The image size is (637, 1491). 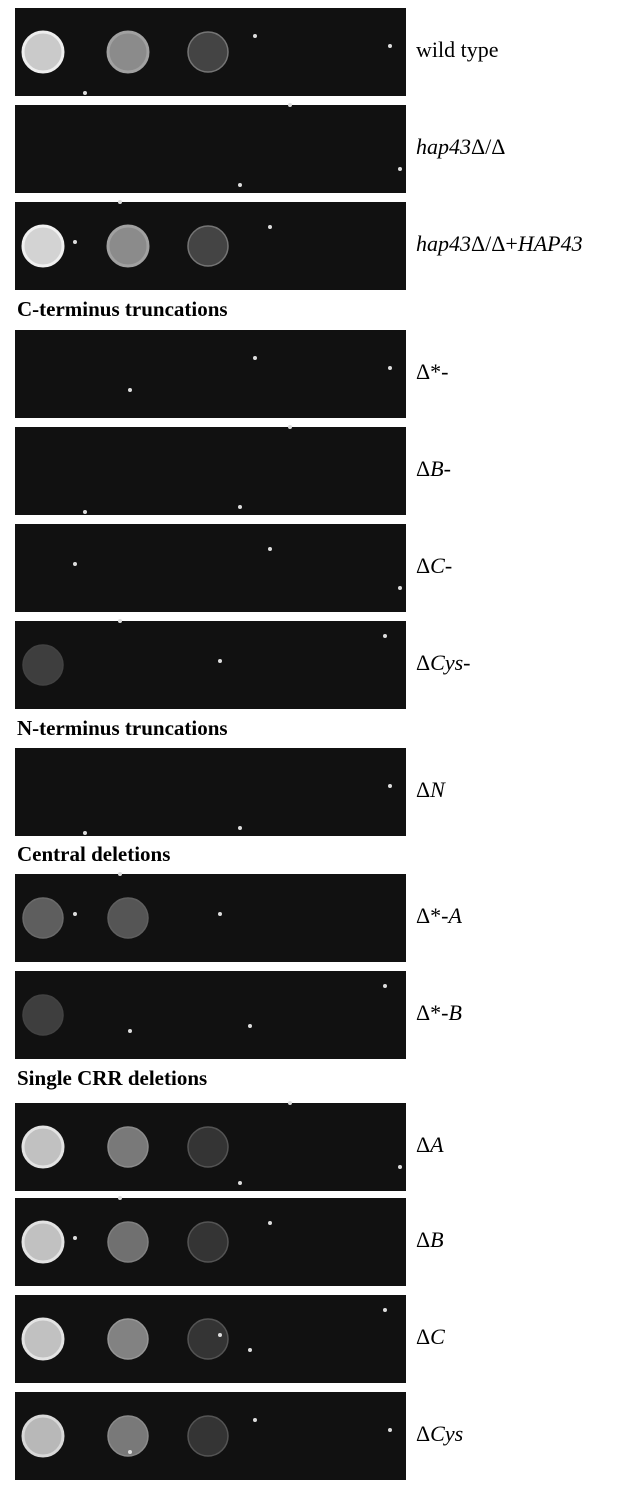 I want to click on strain-row: ΔA, so click(x=229, y=1146).